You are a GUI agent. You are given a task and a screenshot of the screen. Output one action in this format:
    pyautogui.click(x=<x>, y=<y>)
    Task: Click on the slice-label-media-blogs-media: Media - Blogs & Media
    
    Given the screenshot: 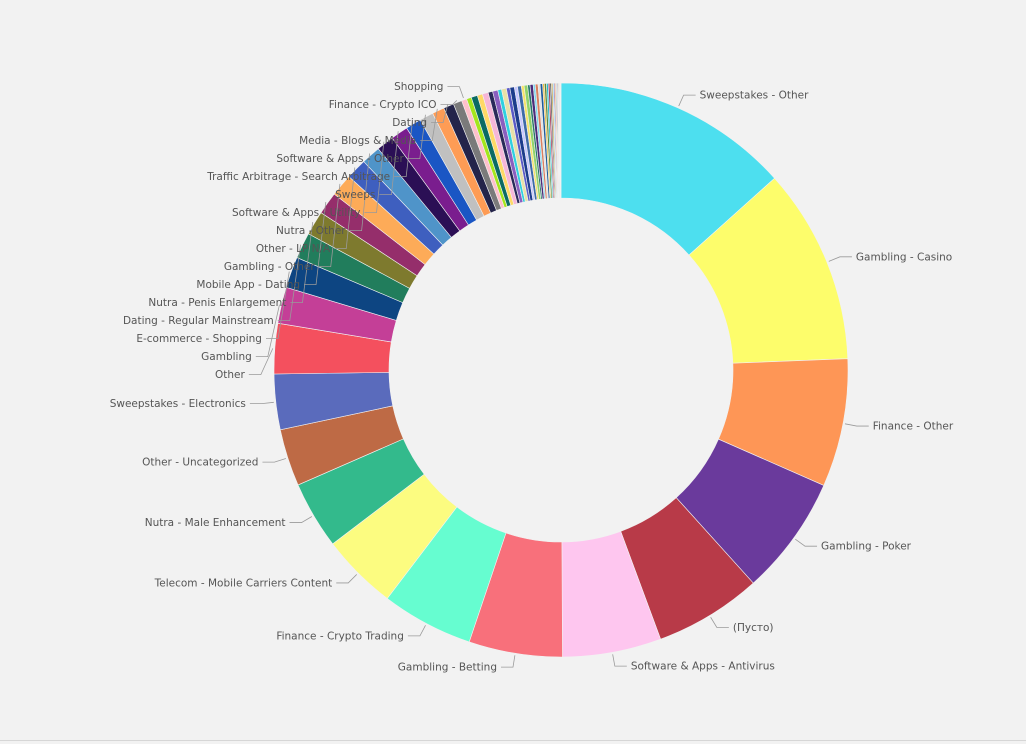 What is the action you would take?
    pyautogui.click(x=357, y=141)
    